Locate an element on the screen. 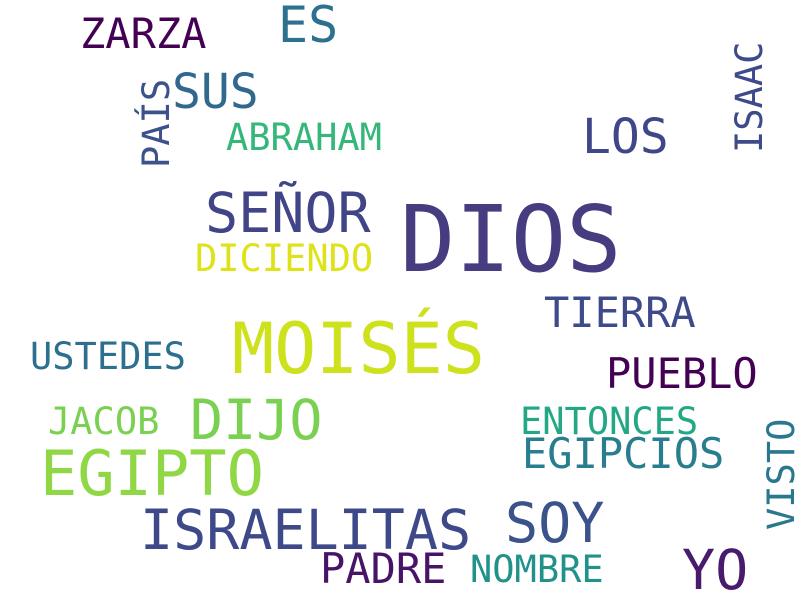 The image size is (800, 600). word-visto: VISTO is located at coordinates (780, 474).